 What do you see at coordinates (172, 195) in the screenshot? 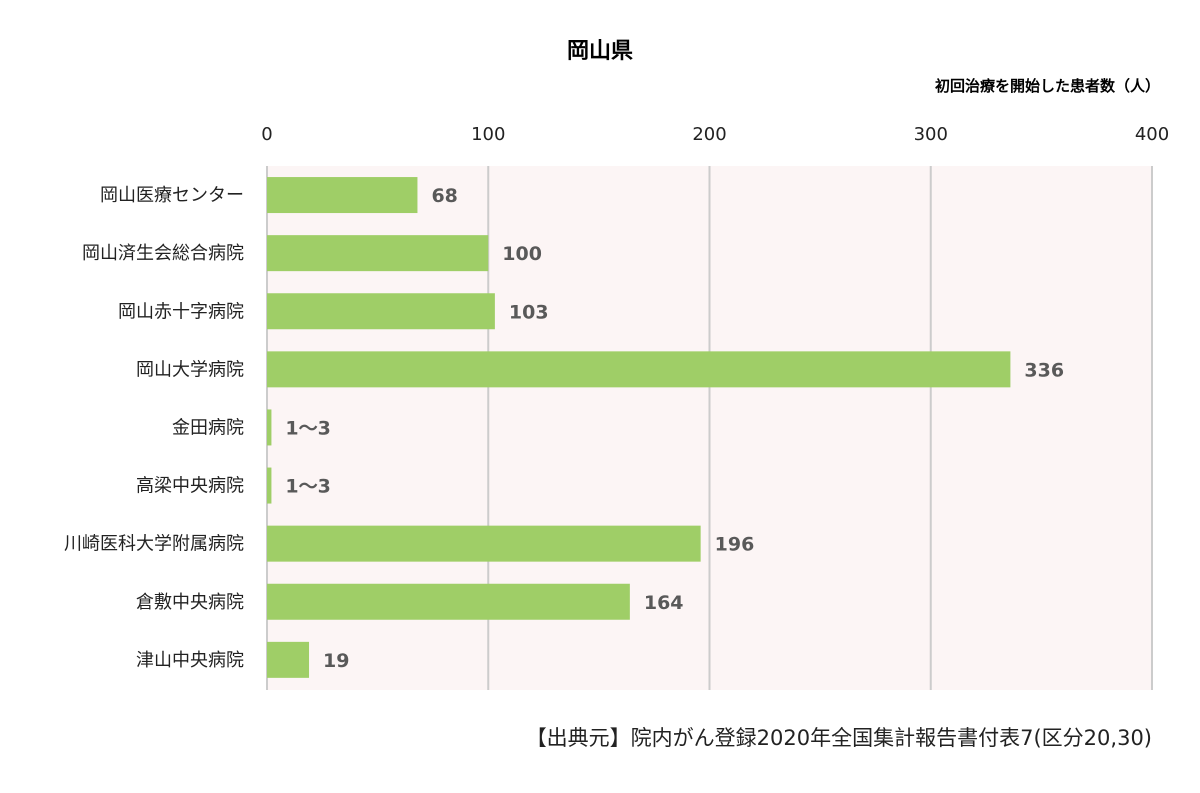
I see `category-label: 岡山医療センター` at bounding box center [172, 195].